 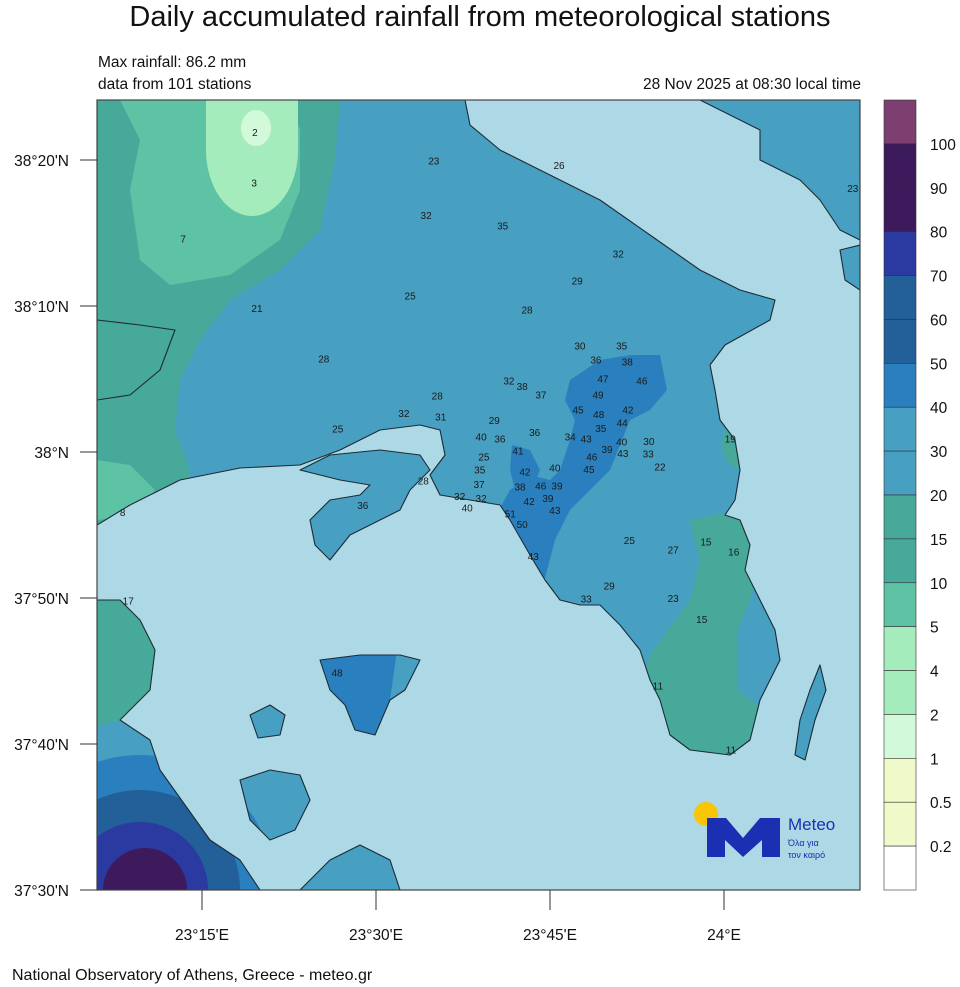 What do you see at coordinates (941, 847) in the screenshot?
I see `legend-label: 0.2` at bounding box center [941, 847].